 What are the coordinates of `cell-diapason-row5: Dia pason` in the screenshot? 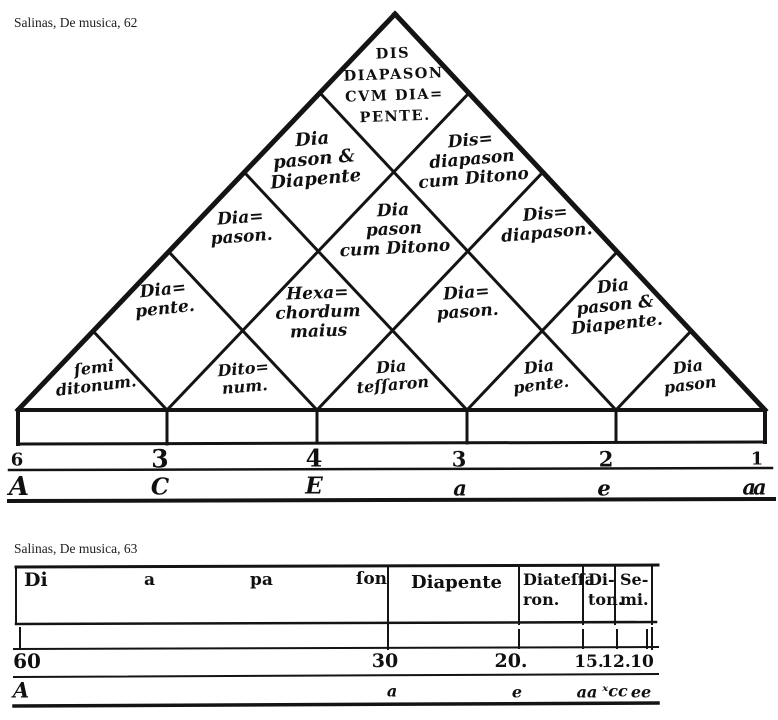 It's located at (690, 376).